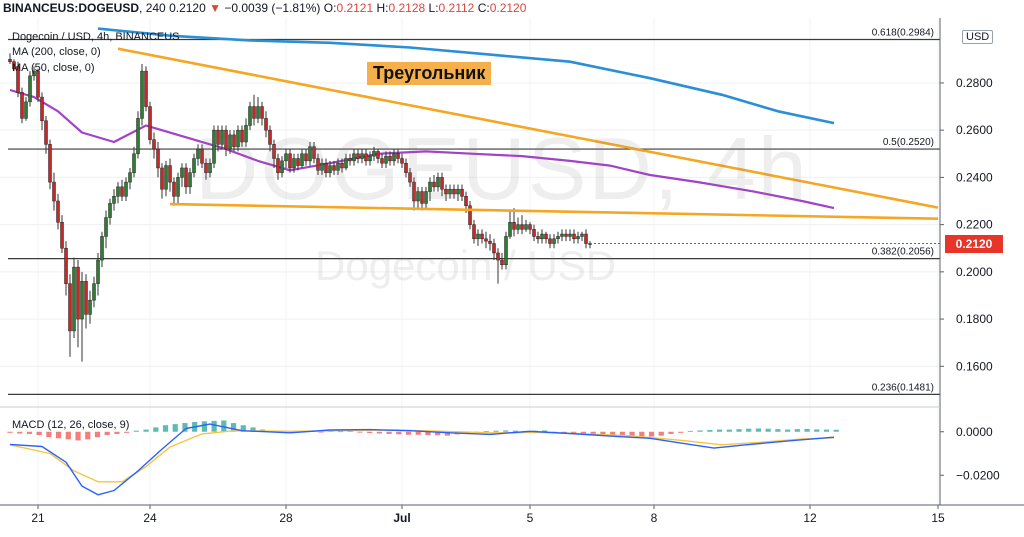  Describe the element at coordinates (53, 68) in the screenshot. I see `legend-ma50: MA (50, close, 0)` at that location.